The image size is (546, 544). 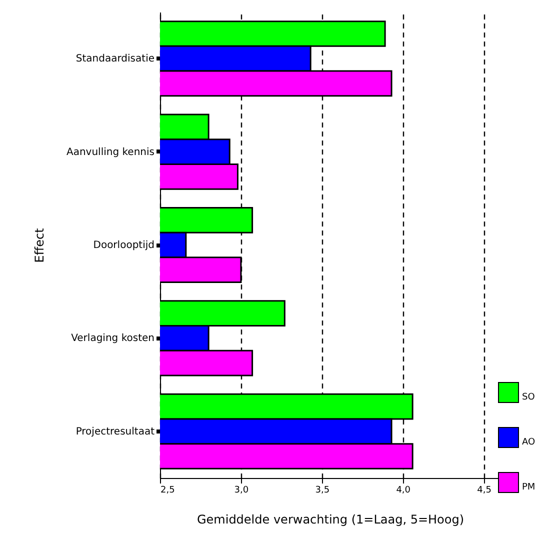 I want to click on x-tick-label: 4,0, so click(x=403, y=491).